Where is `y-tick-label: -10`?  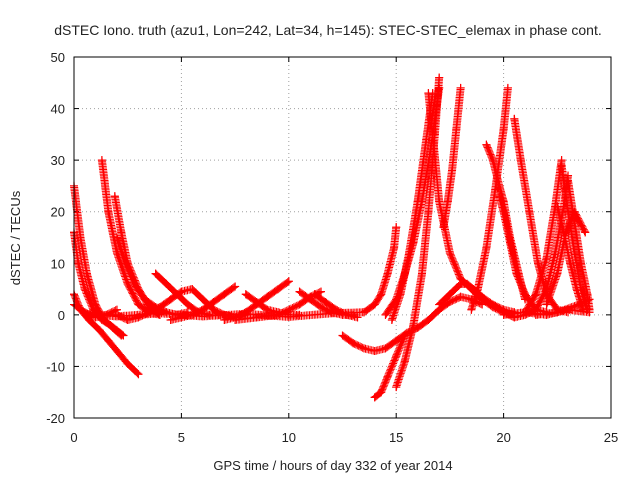
y-tick-label: -10 is located at coordinates (55, 366).